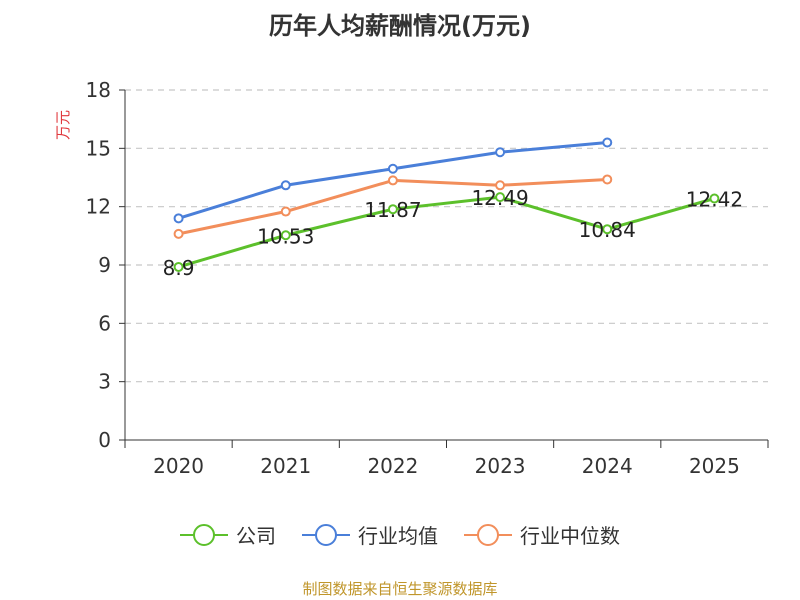  What do you see at coordinates (326, 535) in the screenshot?
I see `legend-marker-industry-mean` at bounding box center [326, 535].